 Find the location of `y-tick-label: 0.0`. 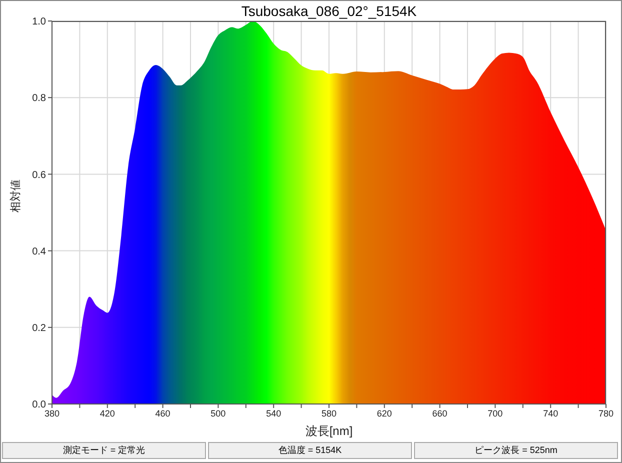

y-tick-label: 0.0 is located at coordinates (39, 405).